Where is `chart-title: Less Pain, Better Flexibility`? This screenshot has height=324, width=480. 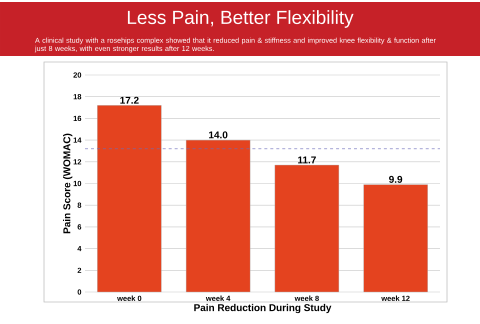 chart-title: Less Pain, Better Flexibility is located at coordinates (241, 19).